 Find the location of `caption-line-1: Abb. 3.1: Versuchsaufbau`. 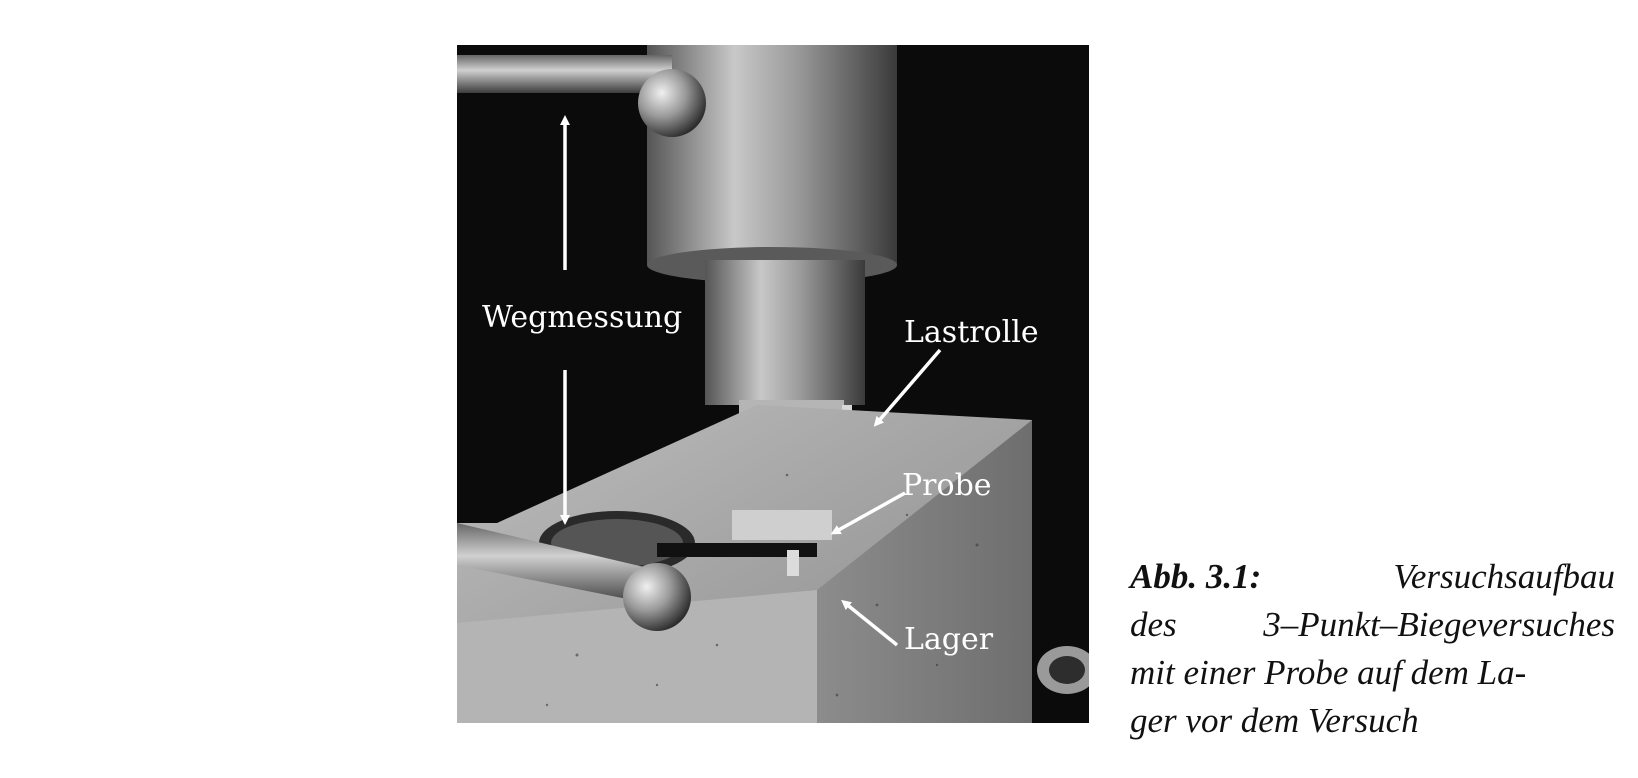

caption-line-1: Abb. 3.1: Versuchsaufbau is located at coordinates (1372, 577).